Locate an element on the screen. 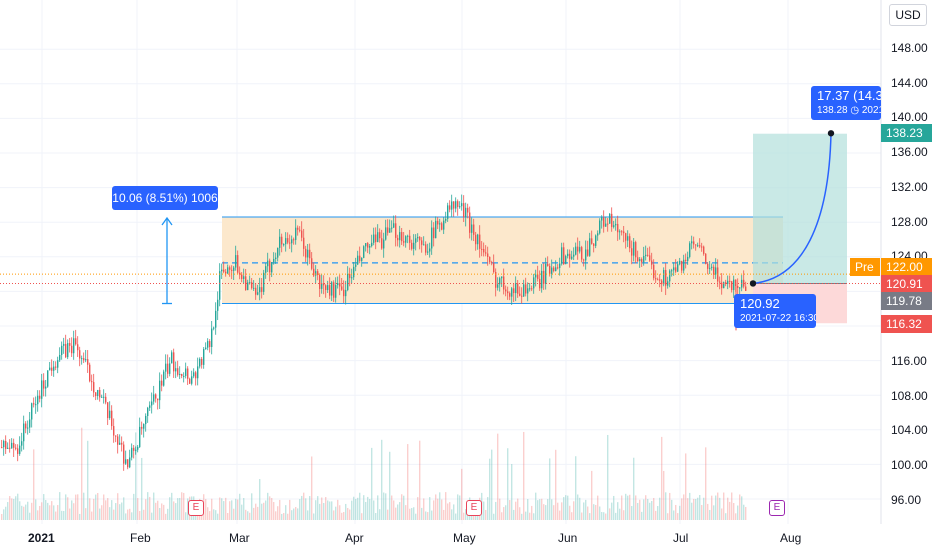 The height and width of the screenshot is (550, 932). long-position-target-zone is located at coordinates (800, 208).